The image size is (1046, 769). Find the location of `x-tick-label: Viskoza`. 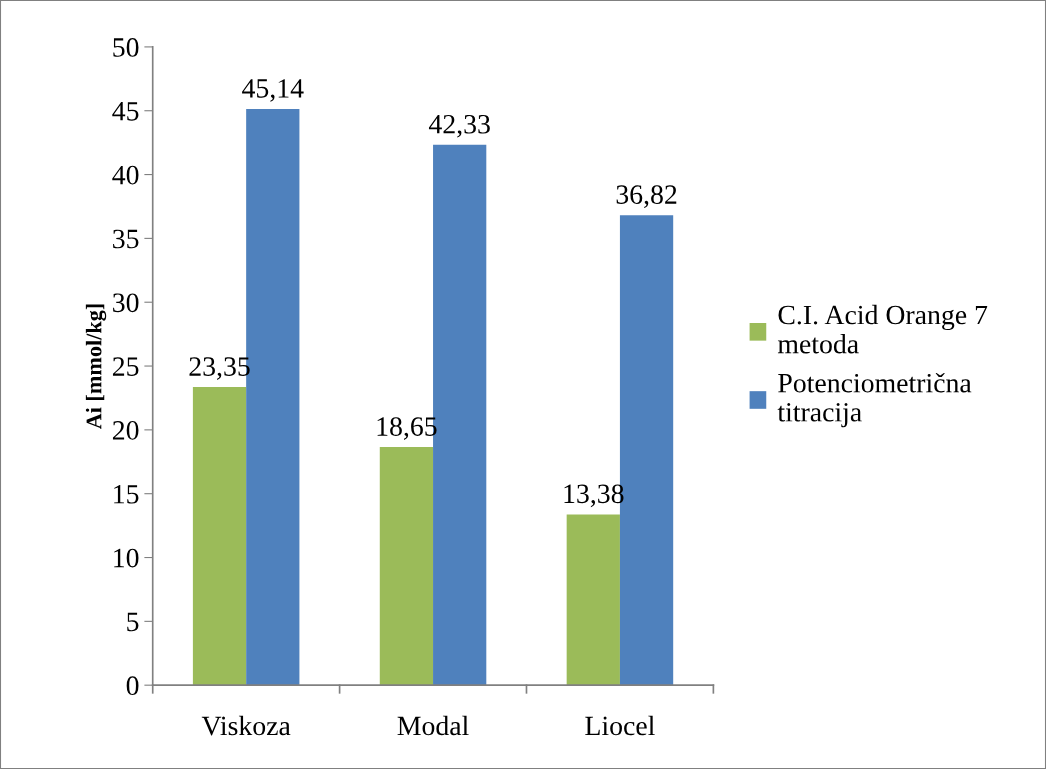

x-tick-label: Viskoza is located at coordinates (246, 725).